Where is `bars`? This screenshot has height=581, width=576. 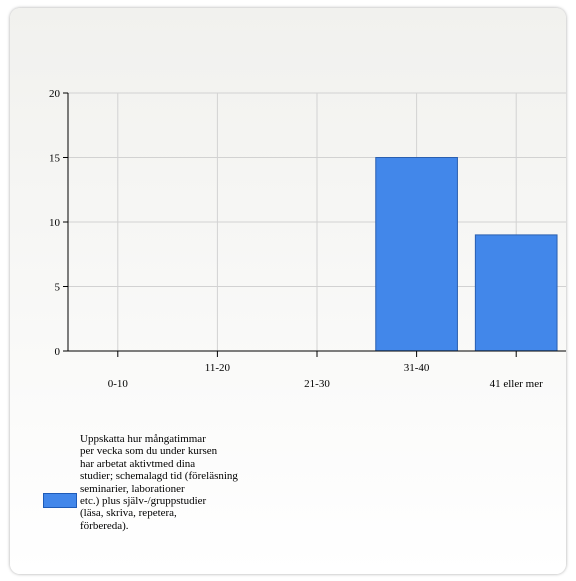 bars is located at coordinates (466, 254).